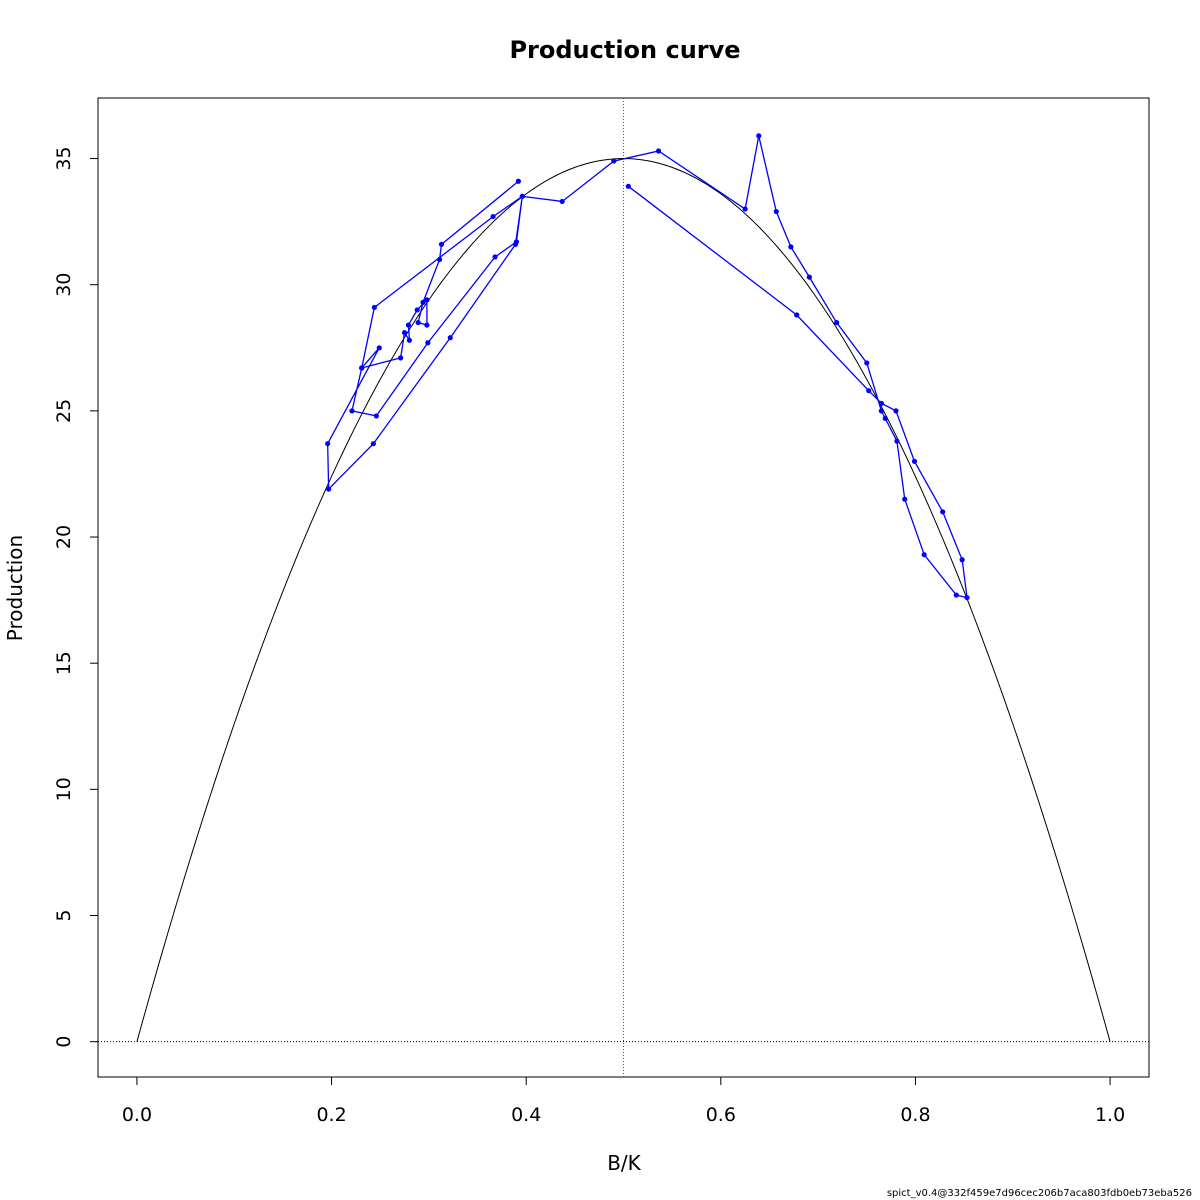 Image resolution: width=1200 pixels, height=1200 pixels. What do you see at coordinates (1110, 1115) in the screenshot?
I see `x-tick-label-5: 1.0` at bounding box center [1110, 1115].